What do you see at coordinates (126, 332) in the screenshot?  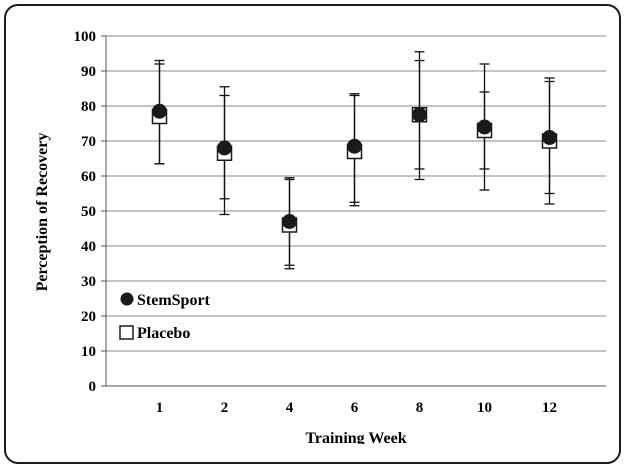 I see `legend-marker-placebo` at bounding box center [126, 332].